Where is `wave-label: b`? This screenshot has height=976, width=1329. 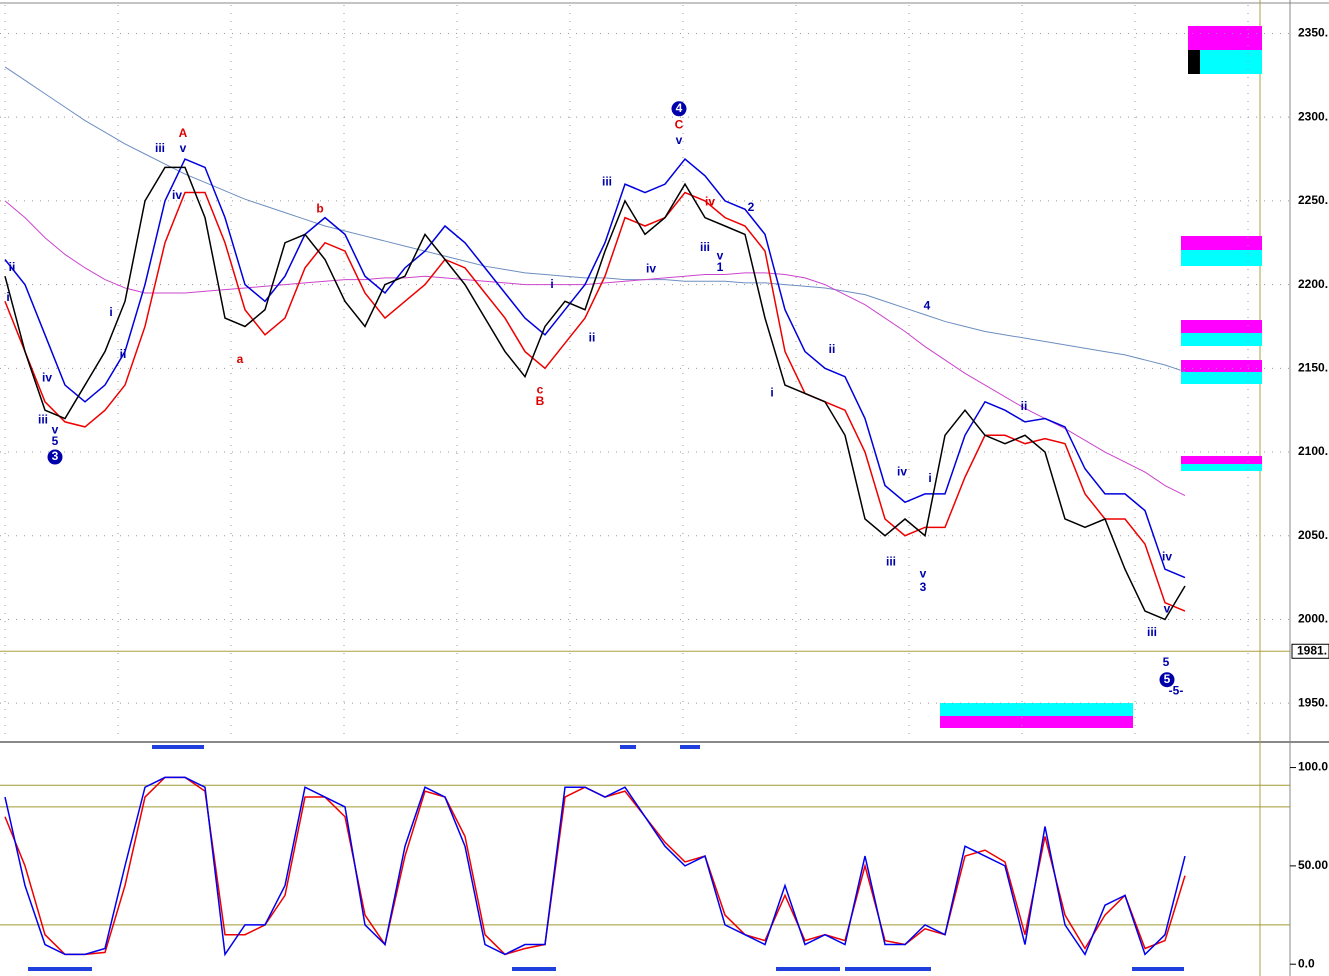
wave-label: b is located at coordinates (319, 208).